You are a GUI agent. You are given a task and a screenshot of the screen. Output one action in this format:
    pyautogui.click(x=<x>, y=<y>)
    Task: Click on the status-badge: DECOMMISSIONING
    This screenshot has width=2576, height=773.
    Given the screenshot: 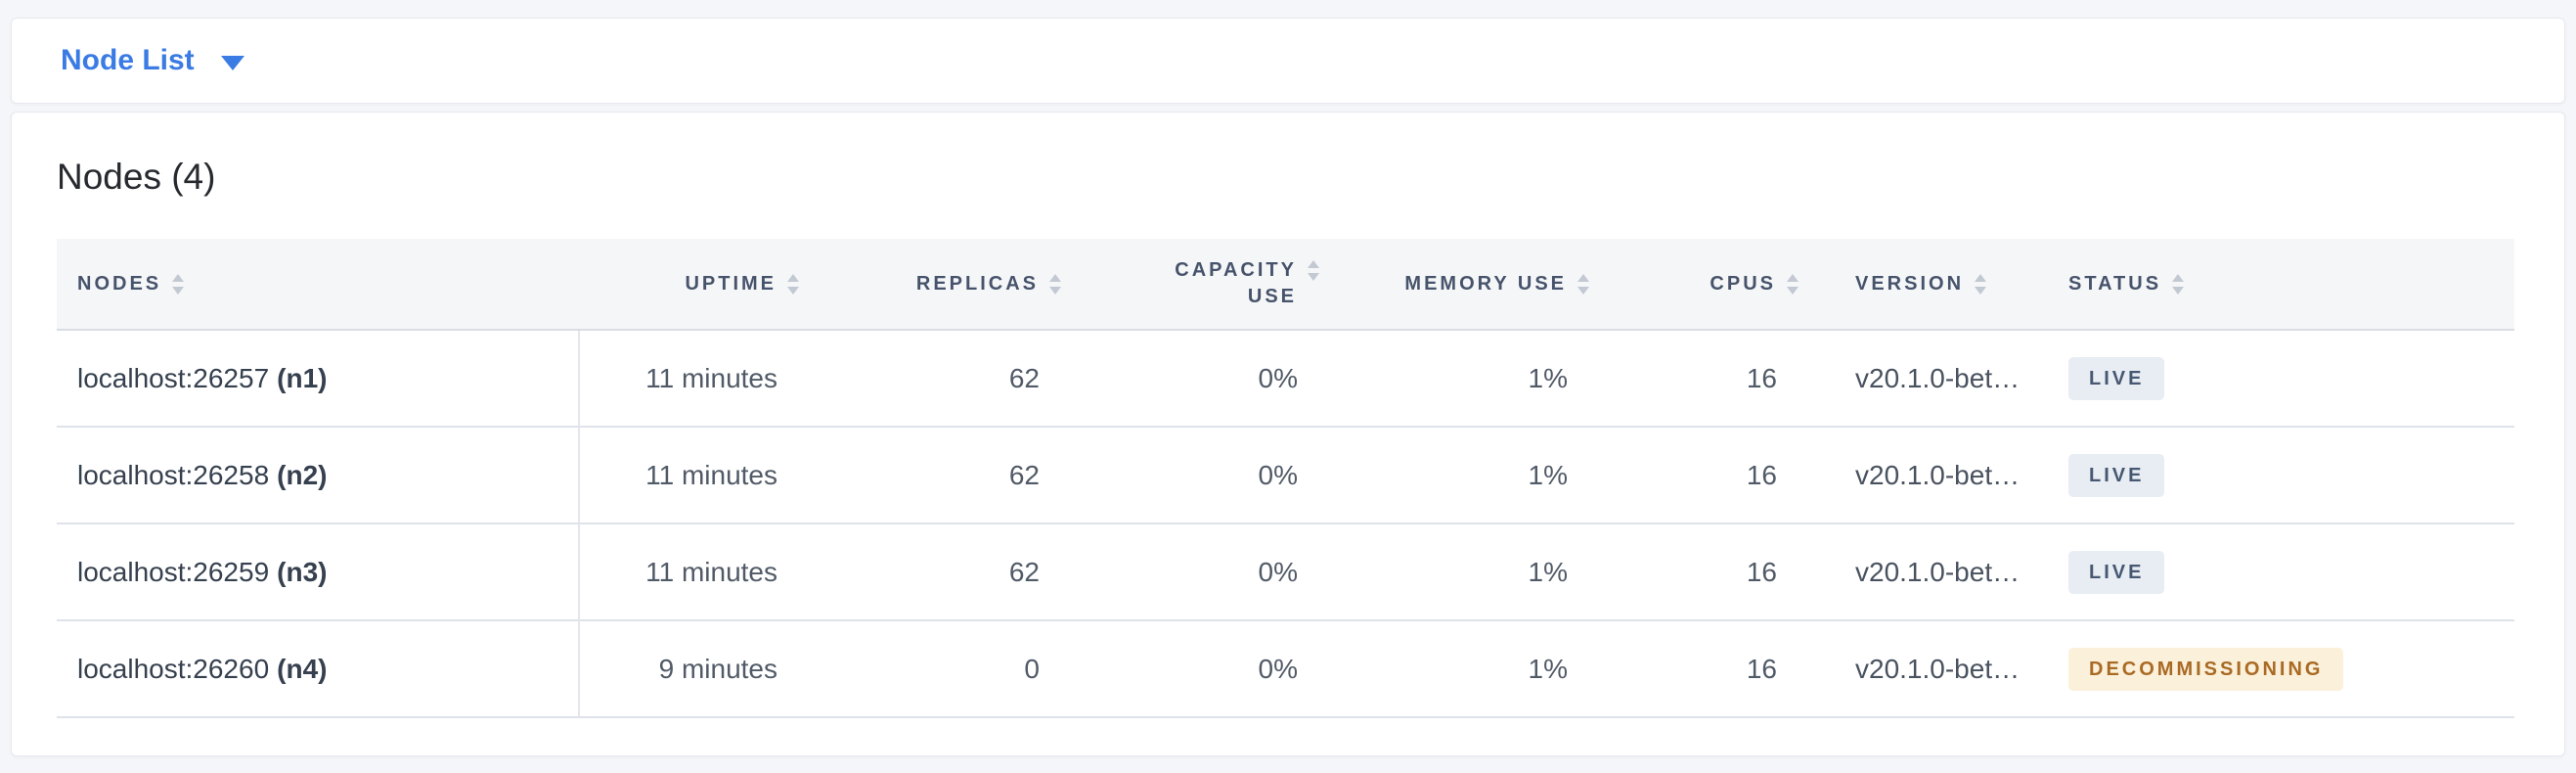 What is the action you would take?
    pyautogui.click(x=2206, y=669)
    